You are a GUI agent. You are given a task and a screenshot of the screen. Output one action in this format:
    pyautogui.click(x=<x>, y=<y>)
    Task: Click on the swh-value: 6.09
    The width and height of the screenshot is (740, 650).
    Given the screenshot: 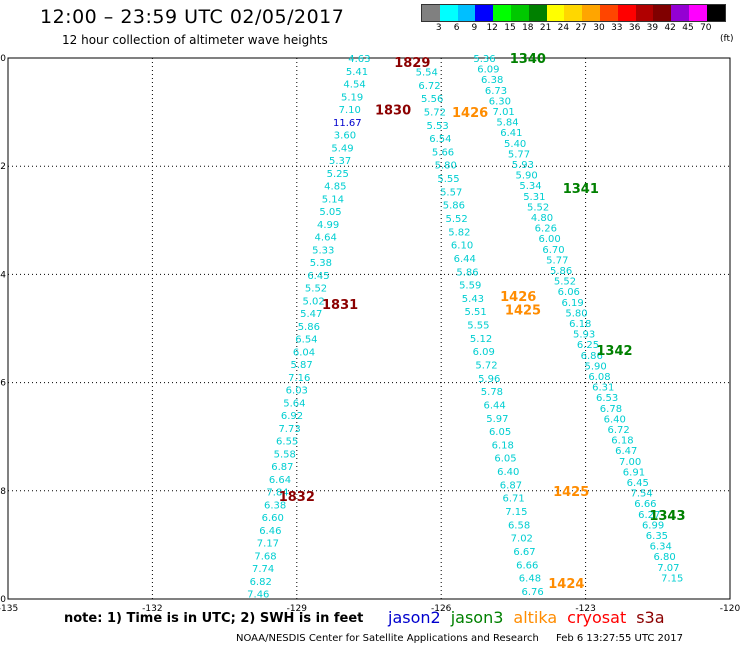 What is the action you would take?
    pyautogui.click(x=488, y=70)
    